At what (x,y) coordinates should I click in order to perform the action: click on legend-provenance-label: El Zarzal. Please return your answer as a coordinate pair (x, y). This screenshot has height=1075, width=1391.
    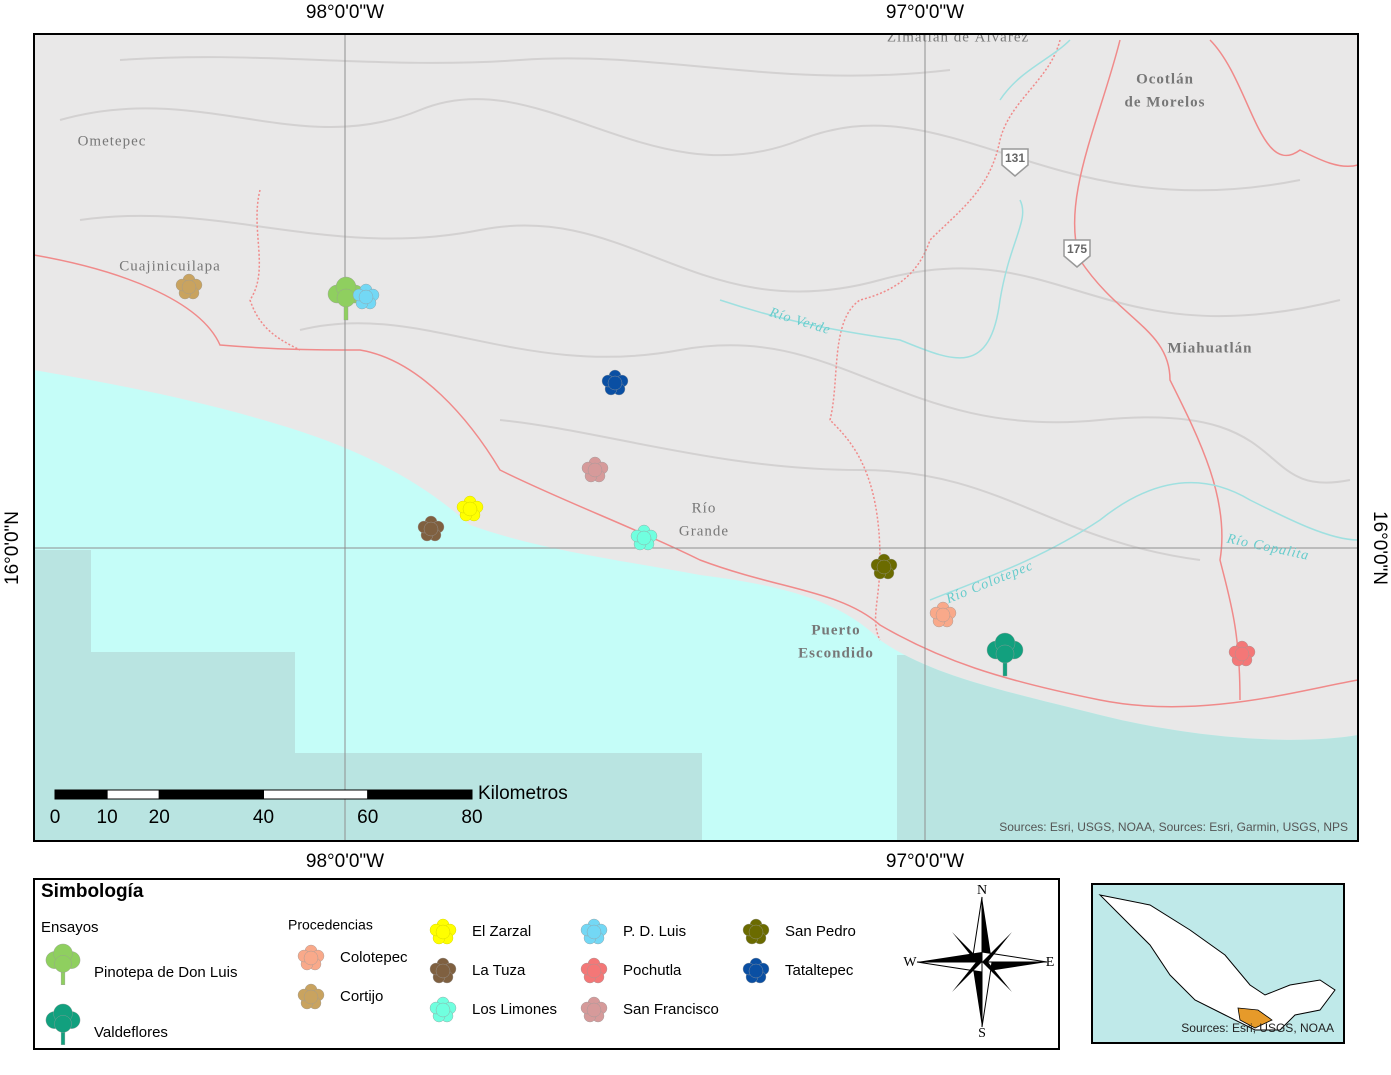
    Looking at the image, I should click on (501, 931).